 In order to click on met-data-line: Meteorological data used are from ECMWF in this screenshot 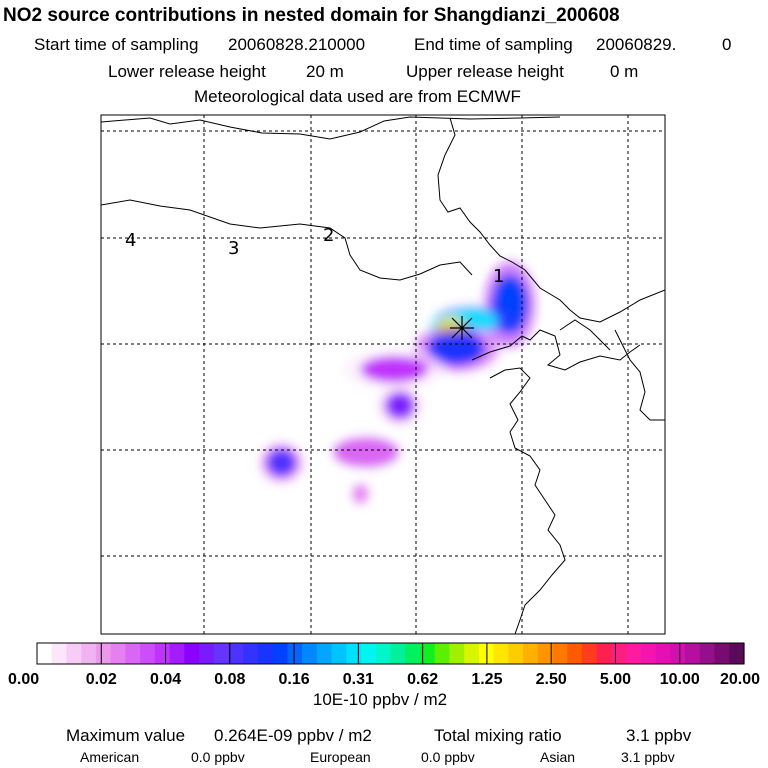, I will do `click(357, 96)`.